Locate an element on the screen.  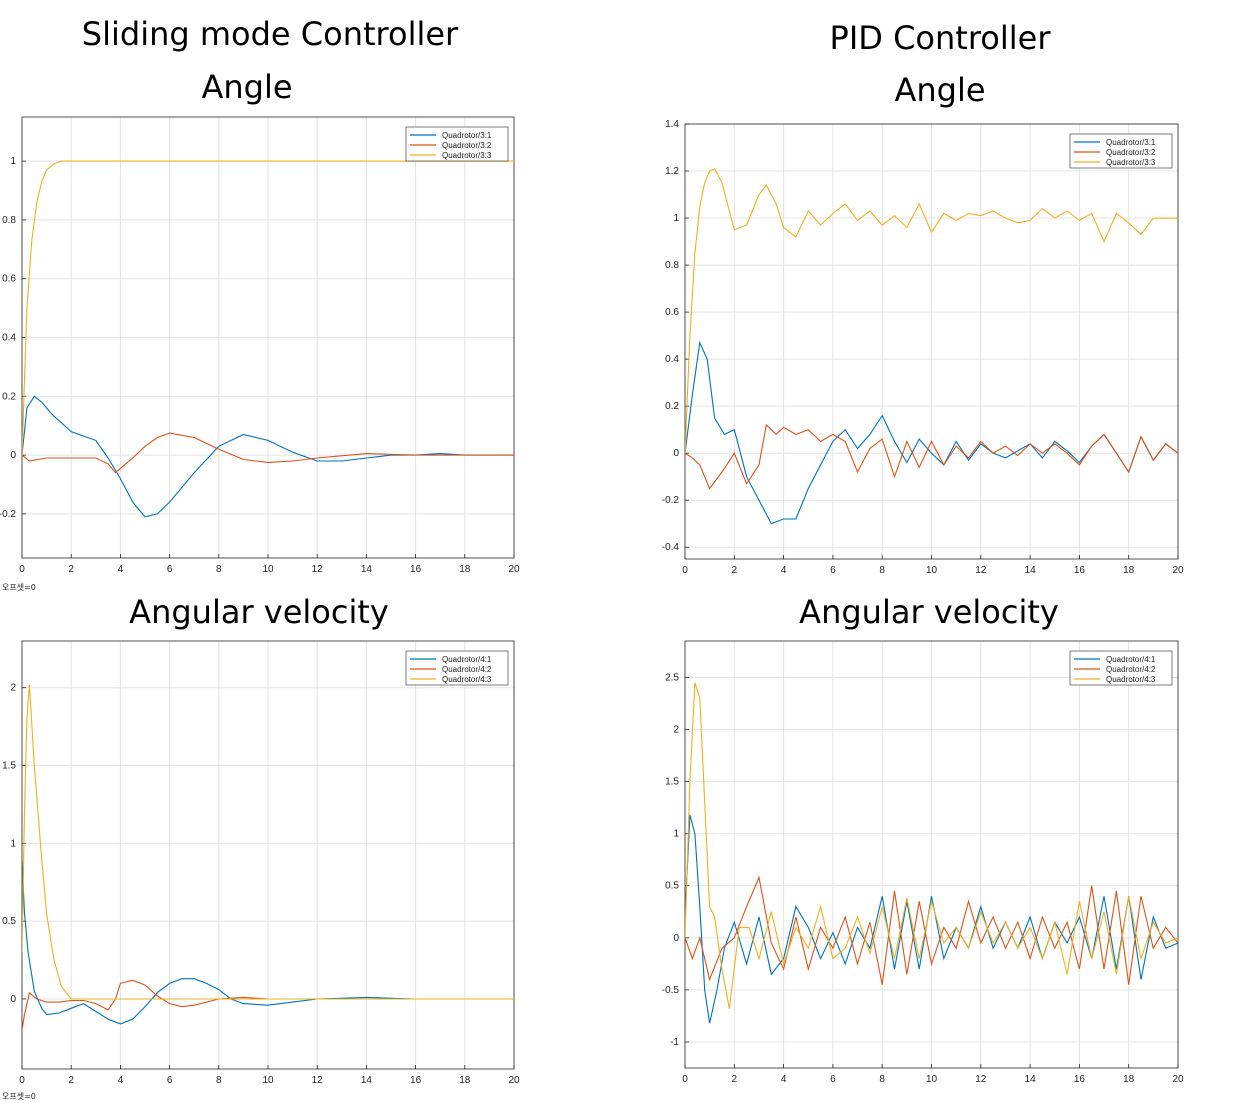
y-tick-label: 2 is located at coordinates (13, 688).